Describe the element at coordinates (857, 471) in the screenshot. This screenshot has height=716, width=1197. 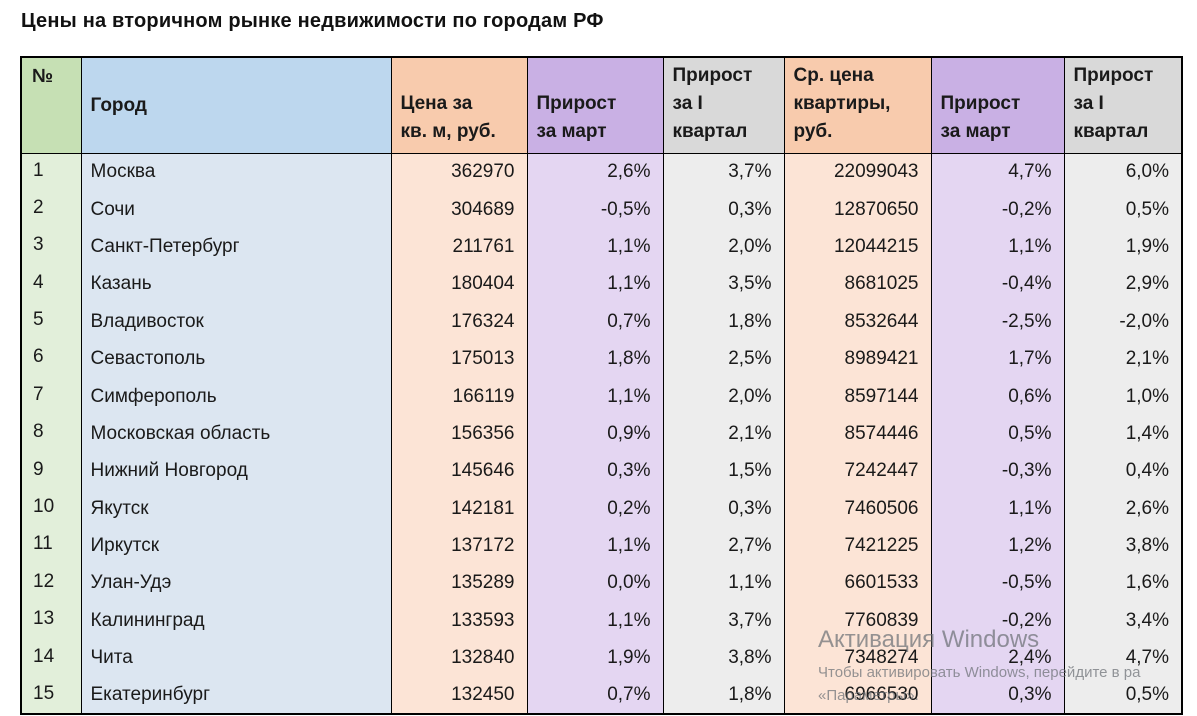
I see `avg-apartment-price-cell: 7242447` at that location.